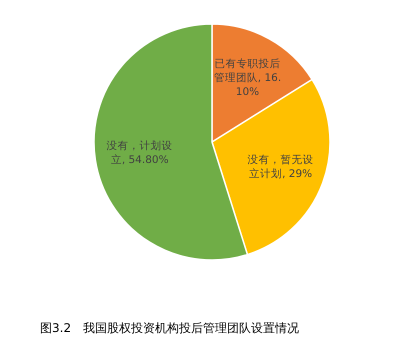 The height and width of the screenshot is (343, 406). What do you see at coordinates (280, 167) in the screenshot?
I see `slice-label: 没有，暂无设立计划, 29%` at bounding box center [280, 167].